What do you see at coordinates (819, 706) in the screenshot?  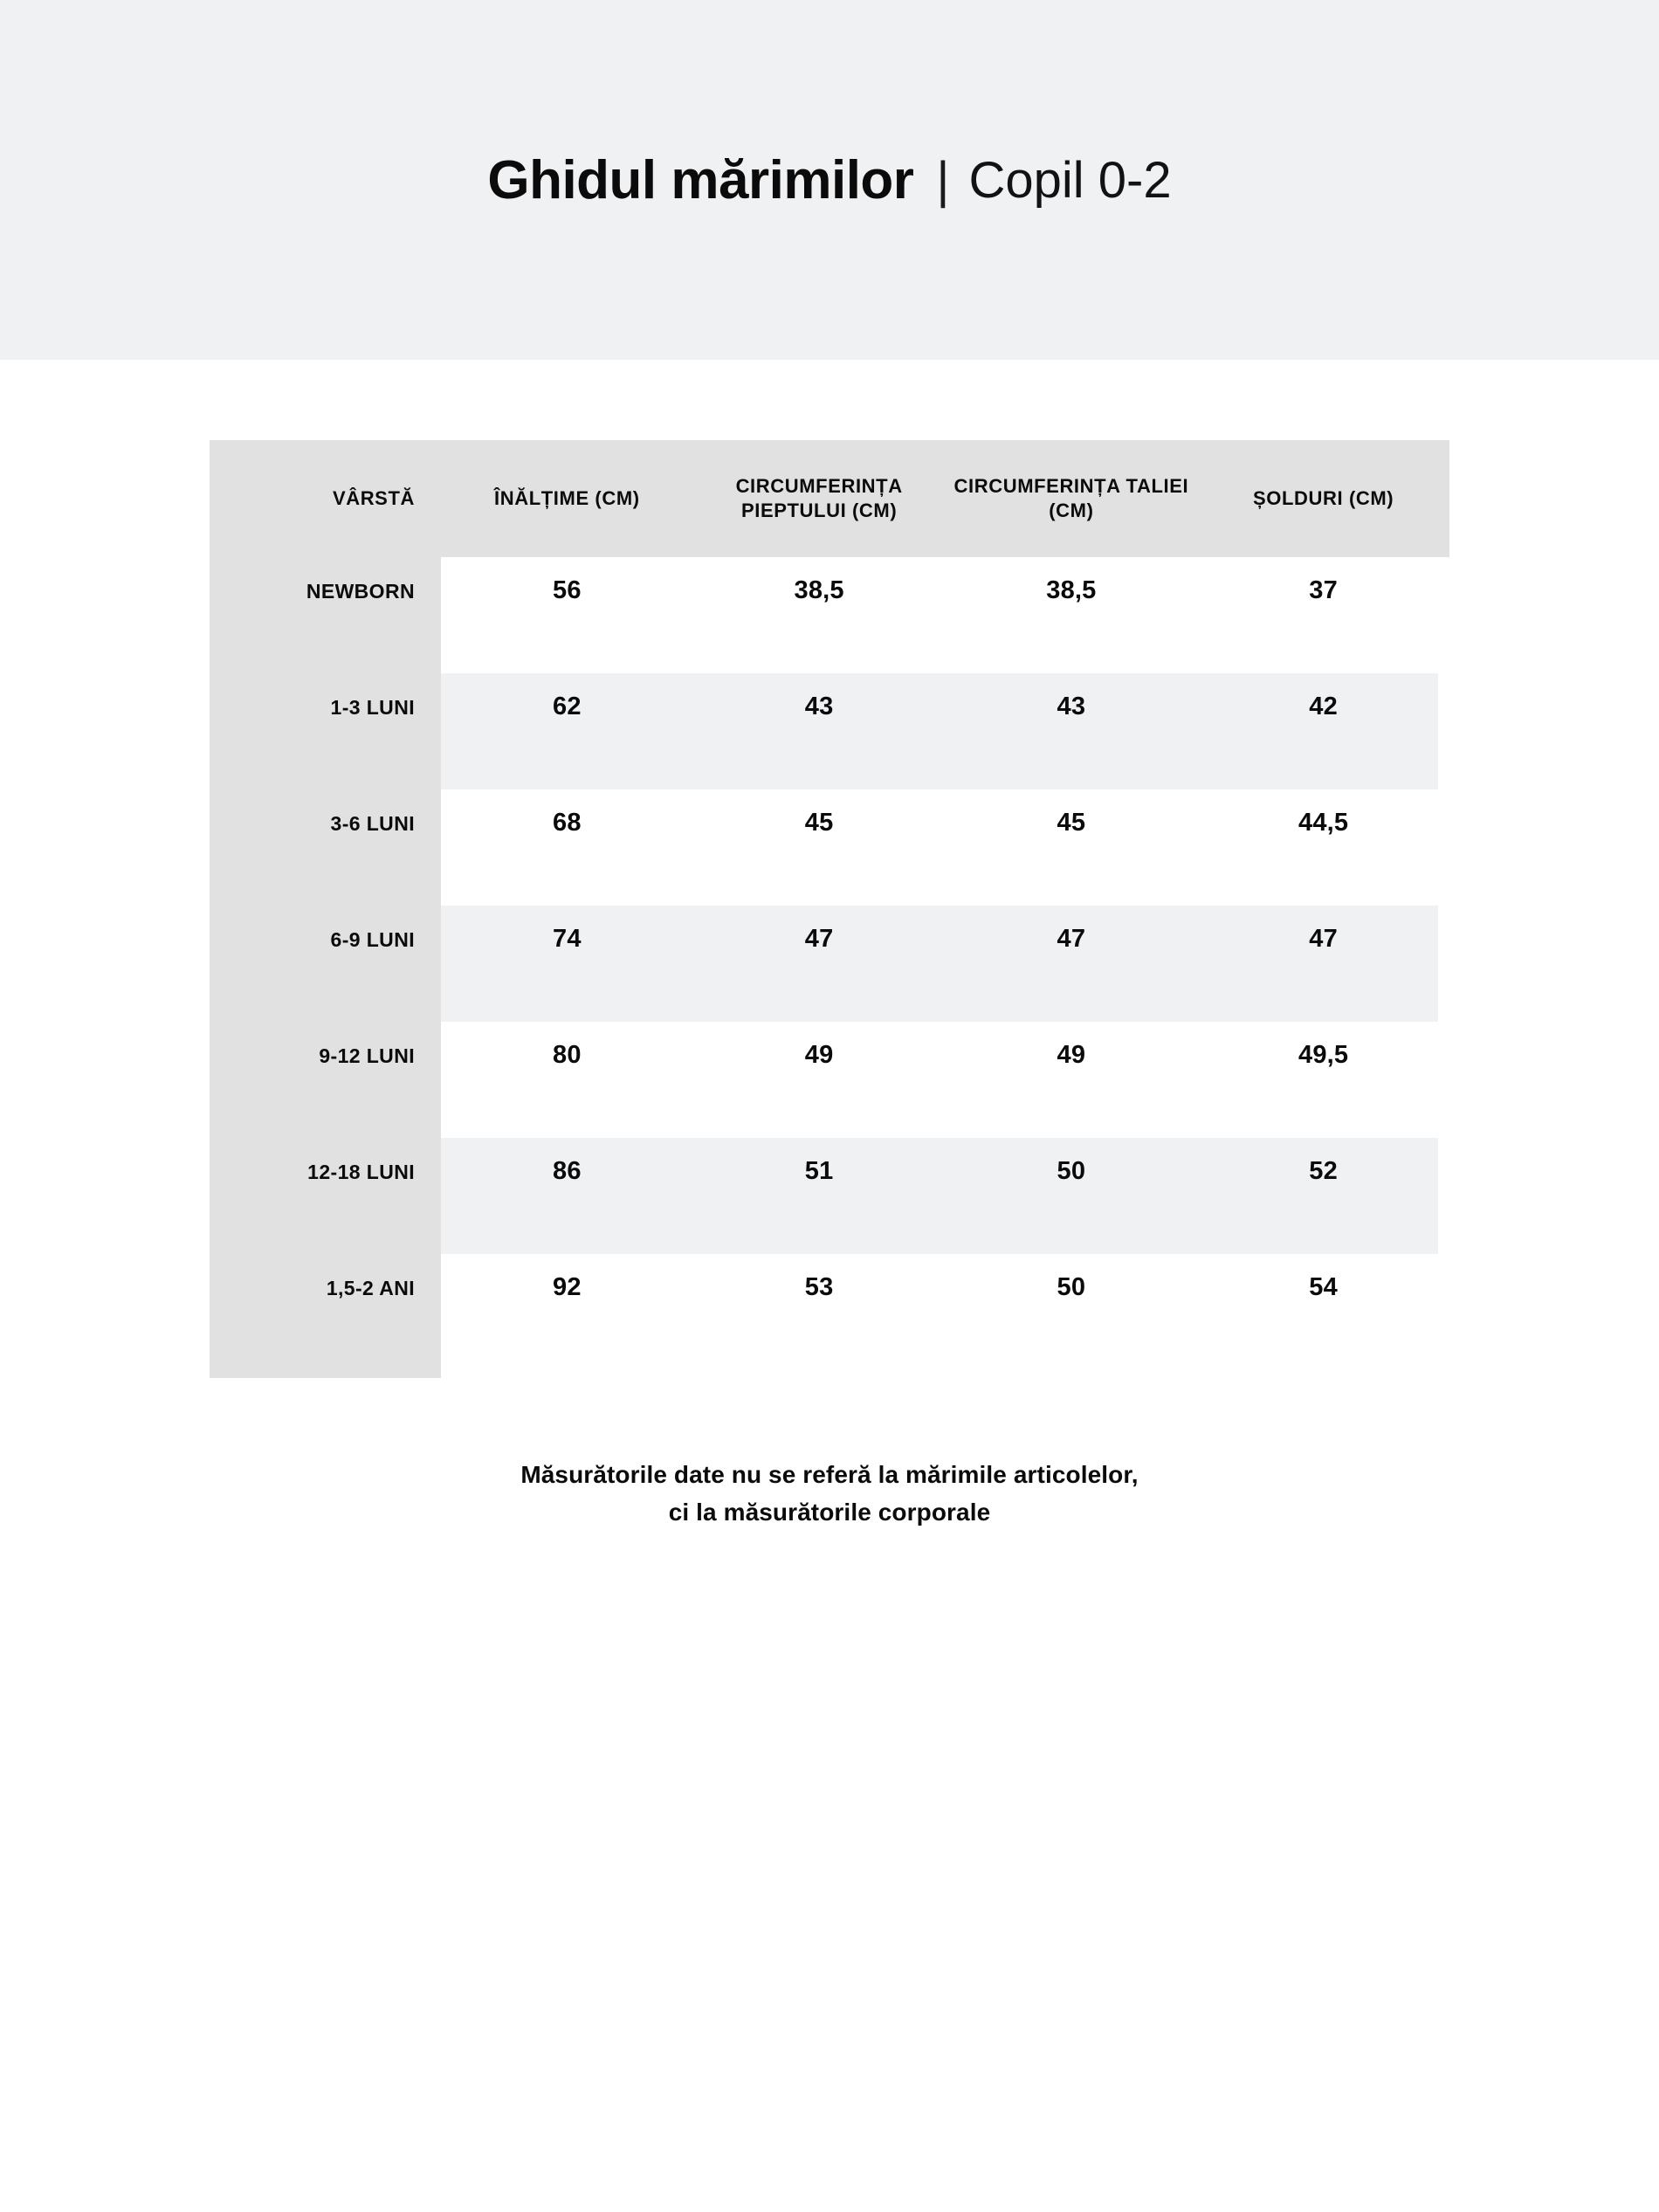 I see `cell-chest: 43` at bounding box center [819, 706].